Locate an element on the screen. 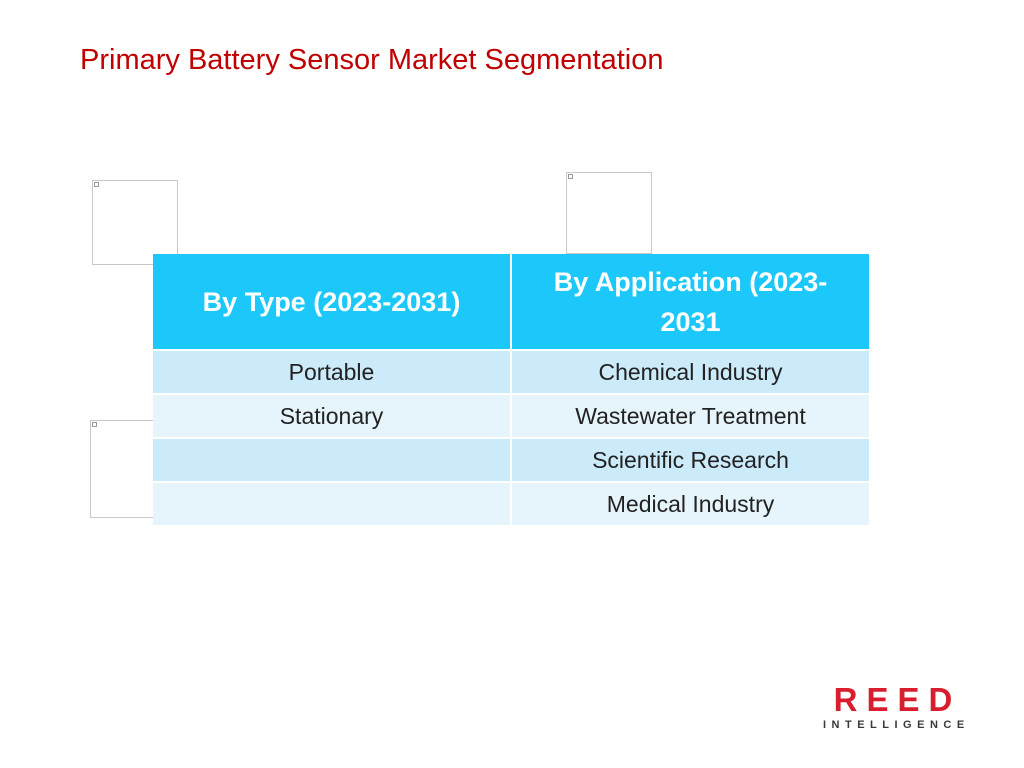 This screenshot has height=768, width=1024. table-row: Portable Chemical Industry is located at coordinates (511, 372).